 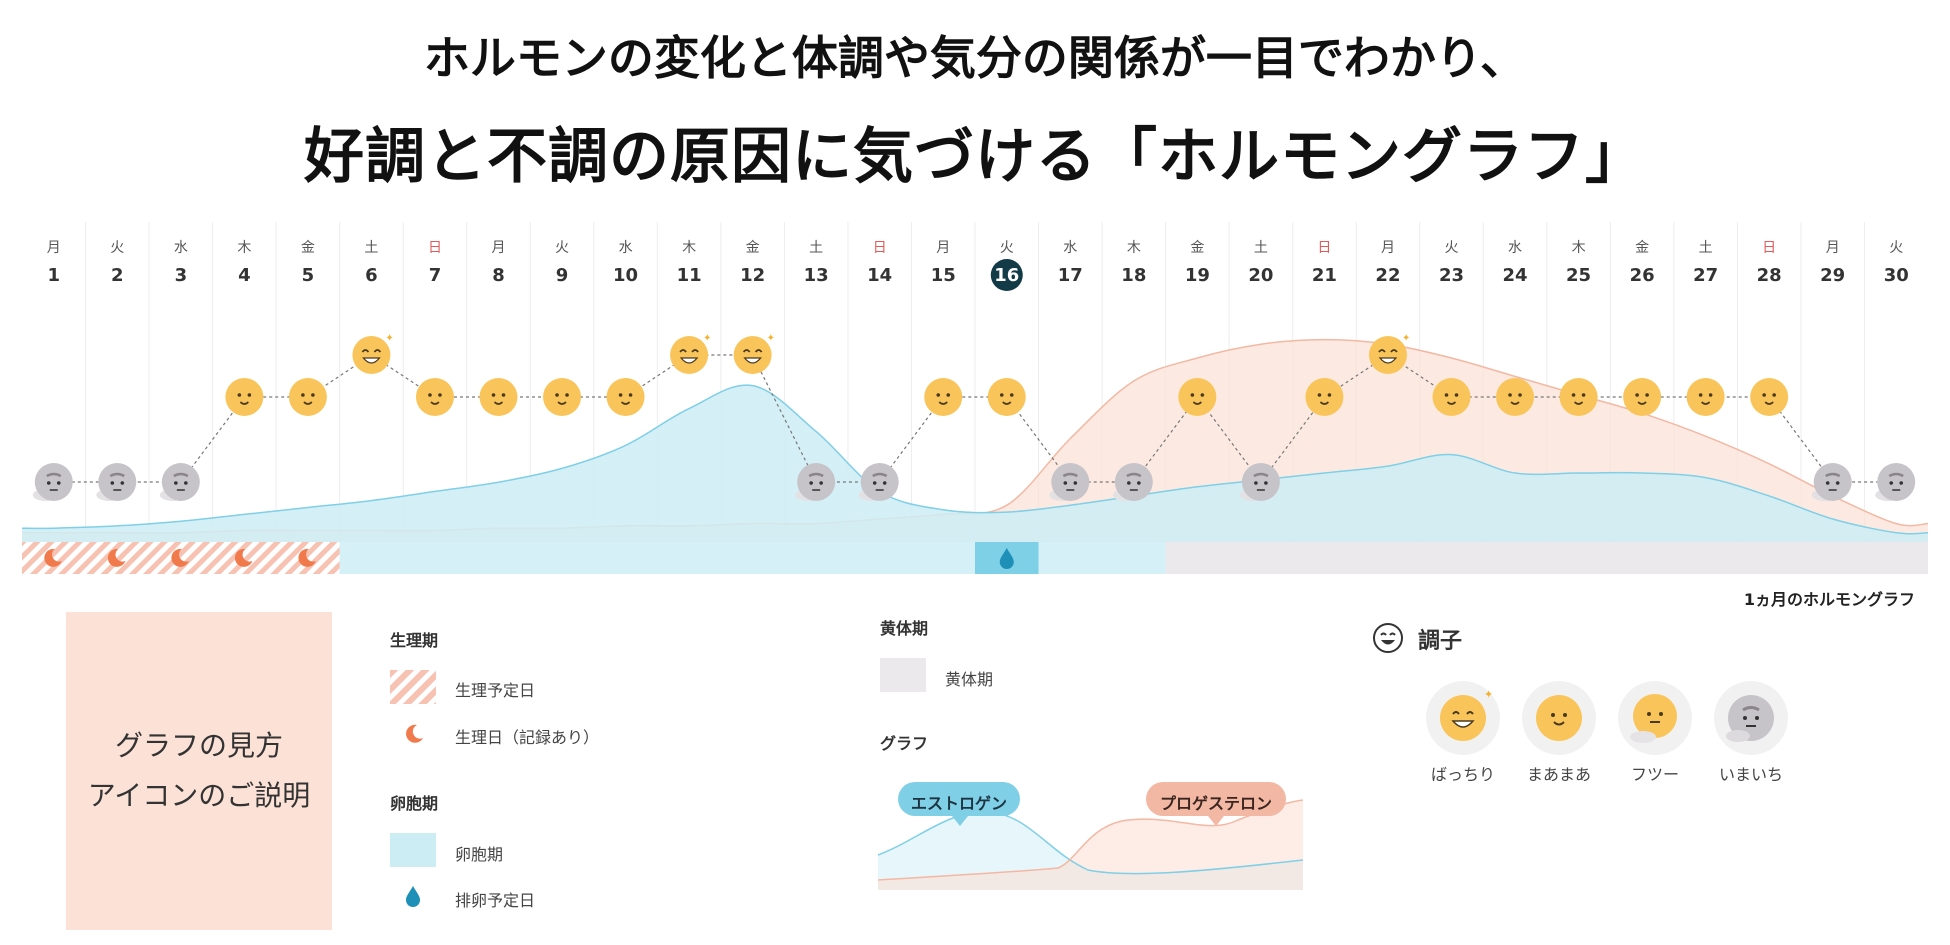 I want to click on period-phase-bar, so click(x=181, y=558).